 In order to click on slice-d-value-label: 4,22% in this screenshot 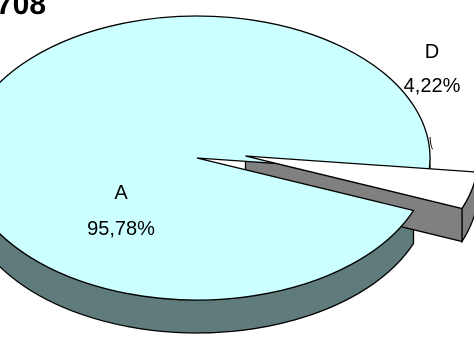, I will do `click(432, 86)`.